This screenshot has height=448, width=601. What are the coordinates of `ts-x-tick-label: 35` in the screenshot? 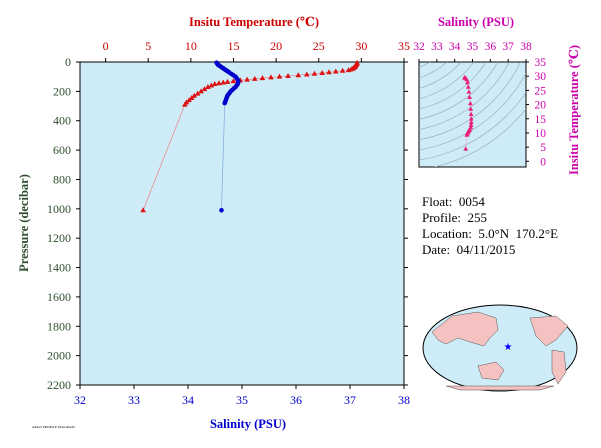 It's located at (473, 47).